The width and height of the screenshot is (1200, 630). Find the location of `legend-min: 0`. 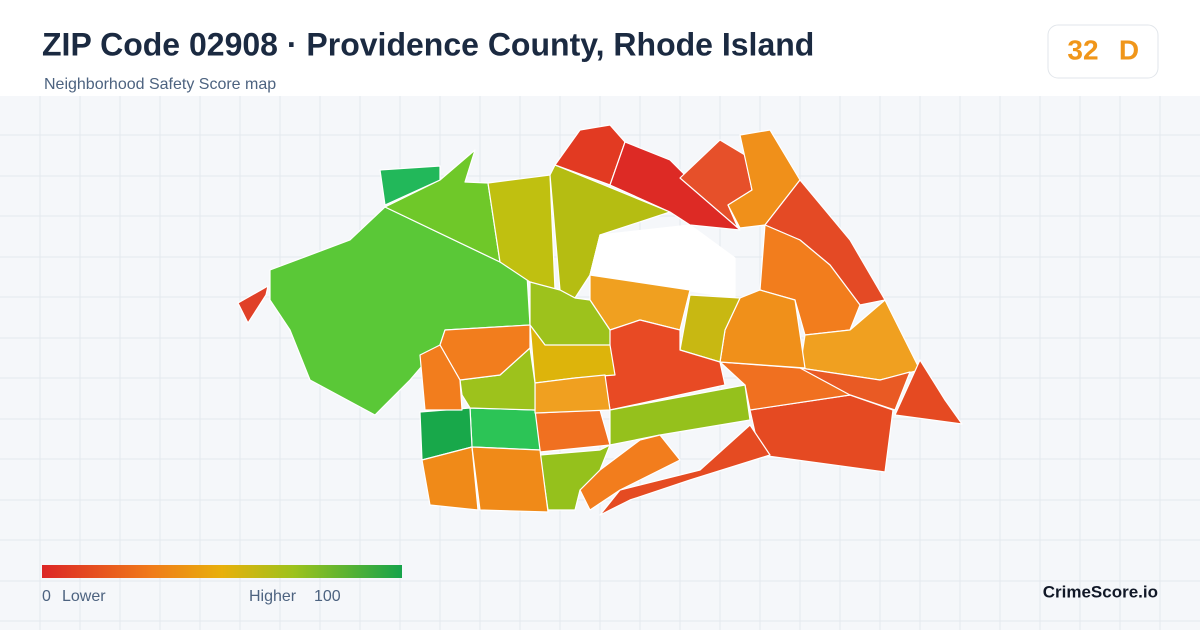

legend-min: 0 is located at coordinates (46, 596).